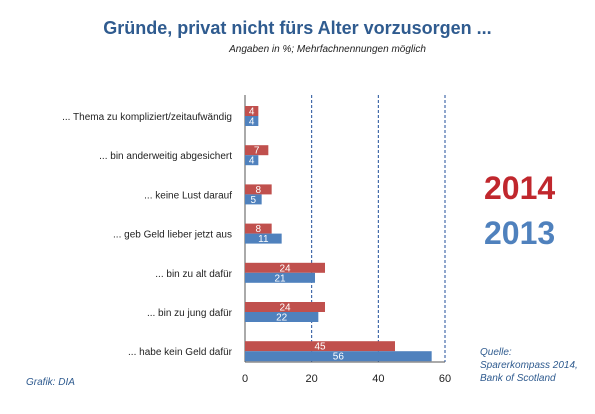 The width and height of the screenshot is (595, 414). What do you see at coordinates (445, 379) in the screenshot?
I see `x-tick-label: 60` at bounding box center [445, 379].